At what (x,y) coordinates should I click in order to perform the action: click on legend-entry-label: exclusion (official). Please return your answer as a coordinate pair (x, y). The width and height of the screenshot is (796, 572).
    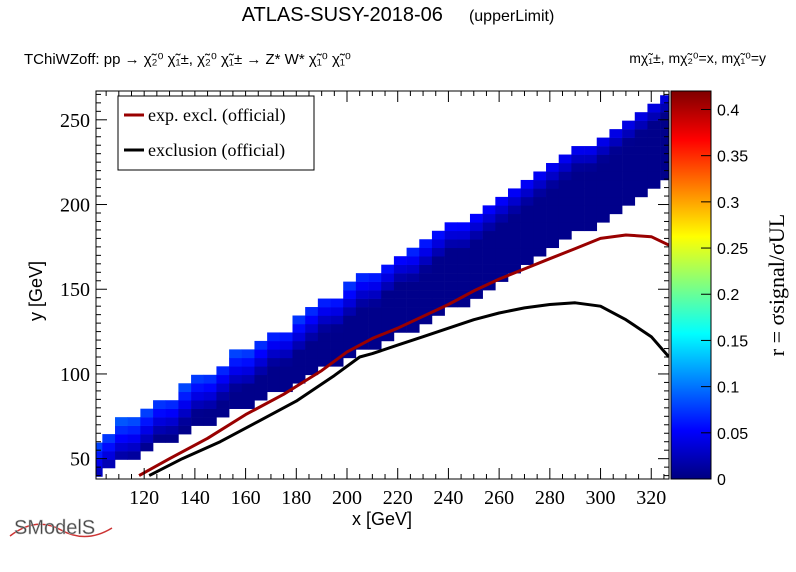
    Looking at the image, I should click on (216, 150).